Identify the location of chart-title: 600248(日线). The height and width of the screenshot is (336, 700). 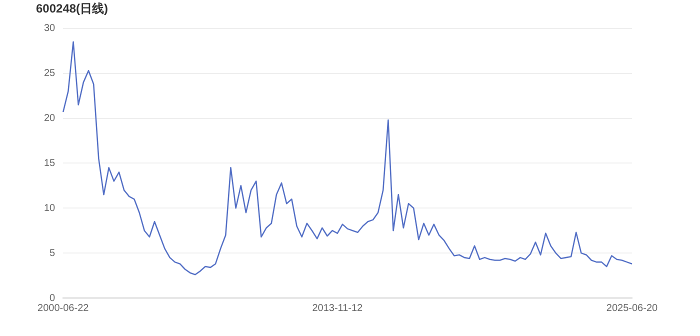
(72, 9).